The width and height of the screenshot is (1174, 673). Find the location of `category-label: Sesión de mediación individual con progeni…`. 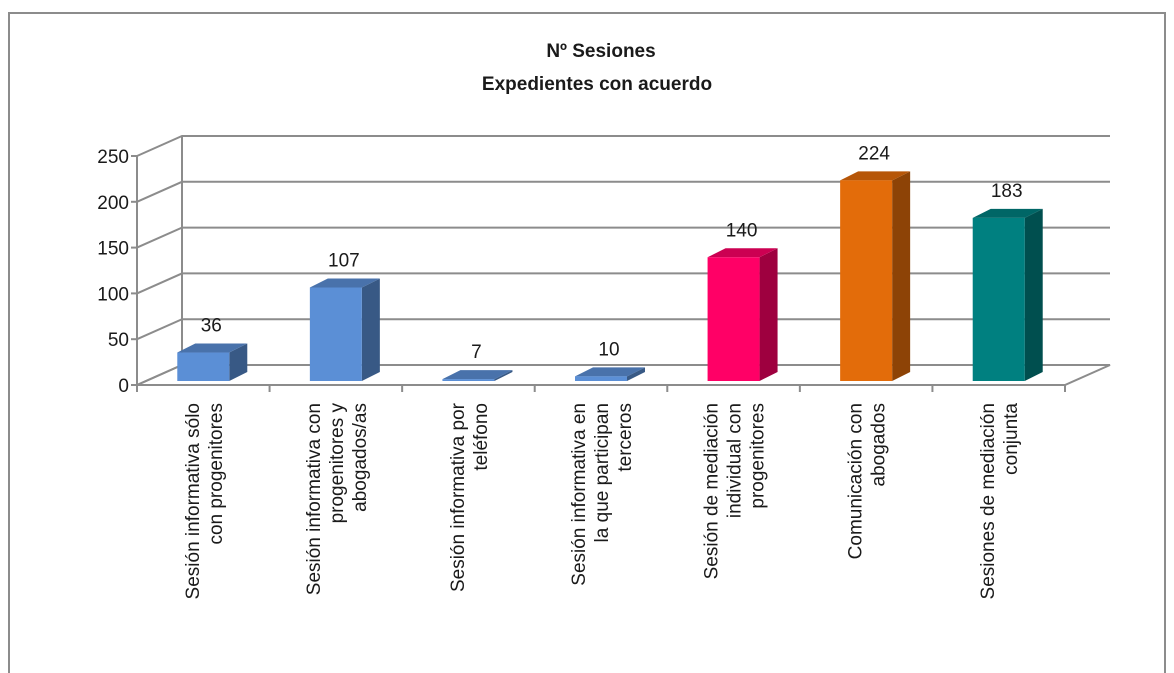

category-label: Sesión de mediación individual con progeni… is located at coordinates (735, 491).